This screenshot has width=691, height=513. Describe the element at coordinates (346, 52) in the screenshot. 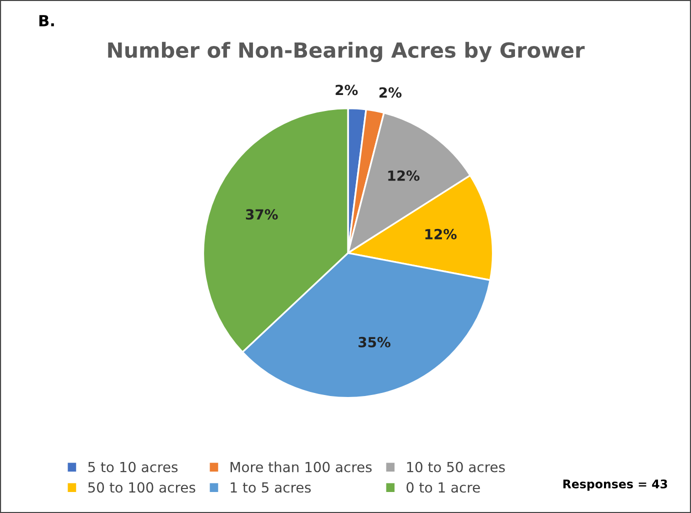

I see `chart-title: Number of Non-Bearing Acres by Grower` at that location.